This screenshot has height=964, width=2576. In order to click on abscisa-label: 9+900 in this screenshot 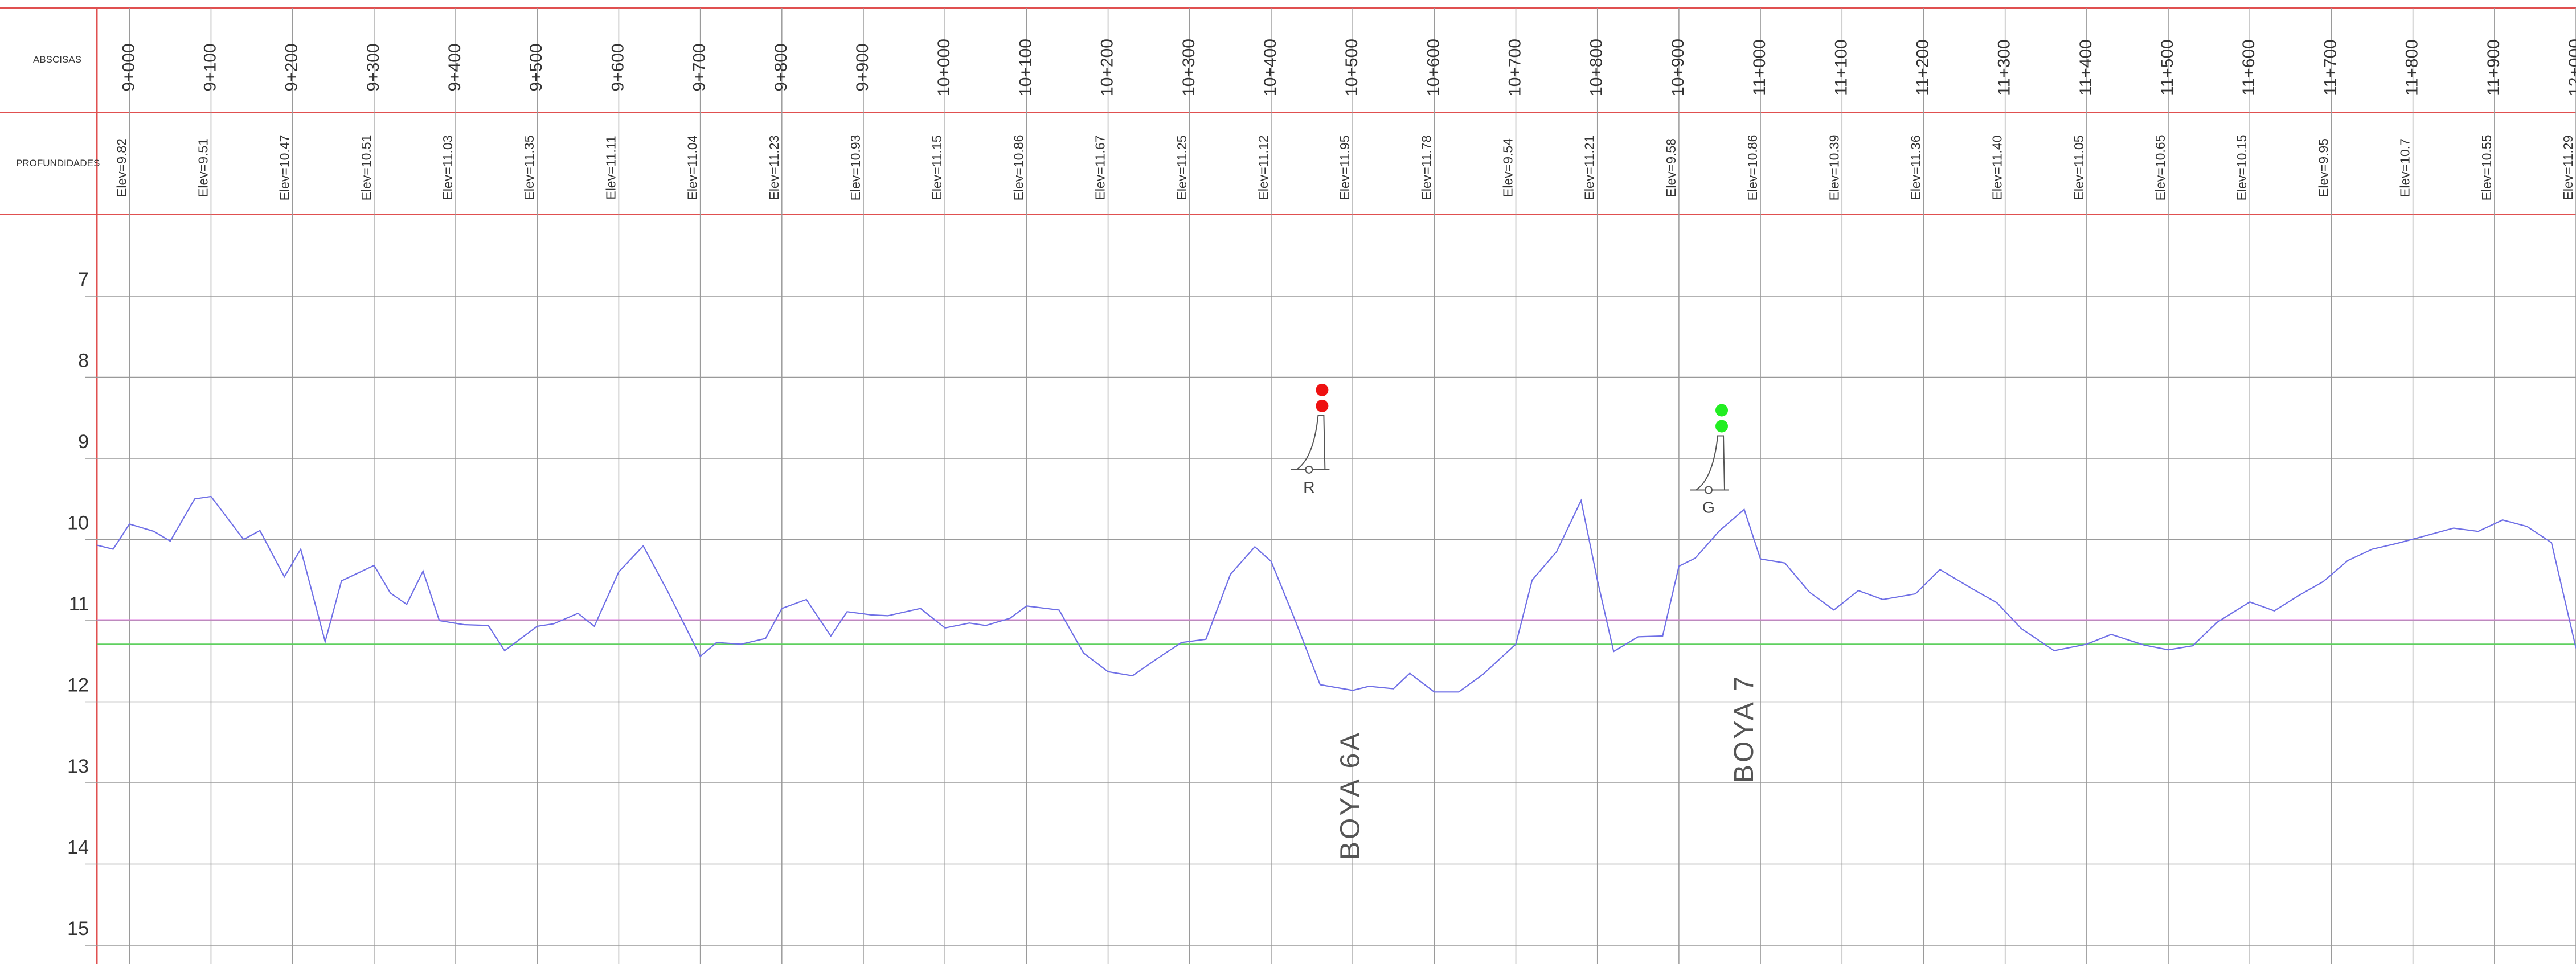, I will do `click(862, 67)`.